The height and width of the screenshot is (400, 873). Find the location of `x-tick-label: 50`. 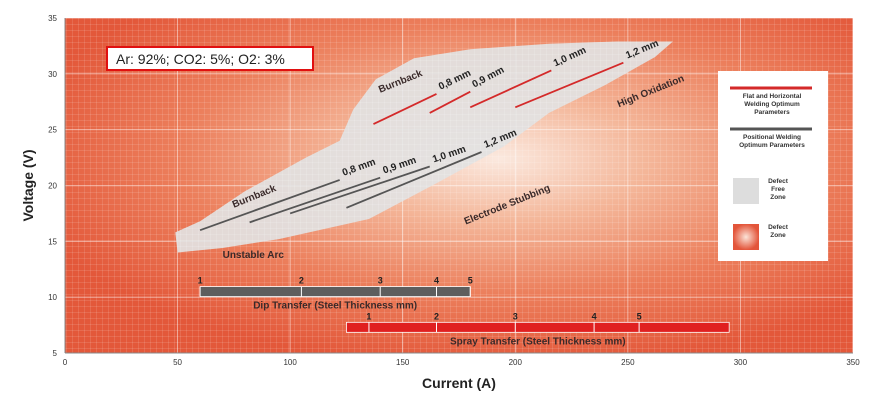

x-tick-label: 50 is located at coordinates (177, 362).